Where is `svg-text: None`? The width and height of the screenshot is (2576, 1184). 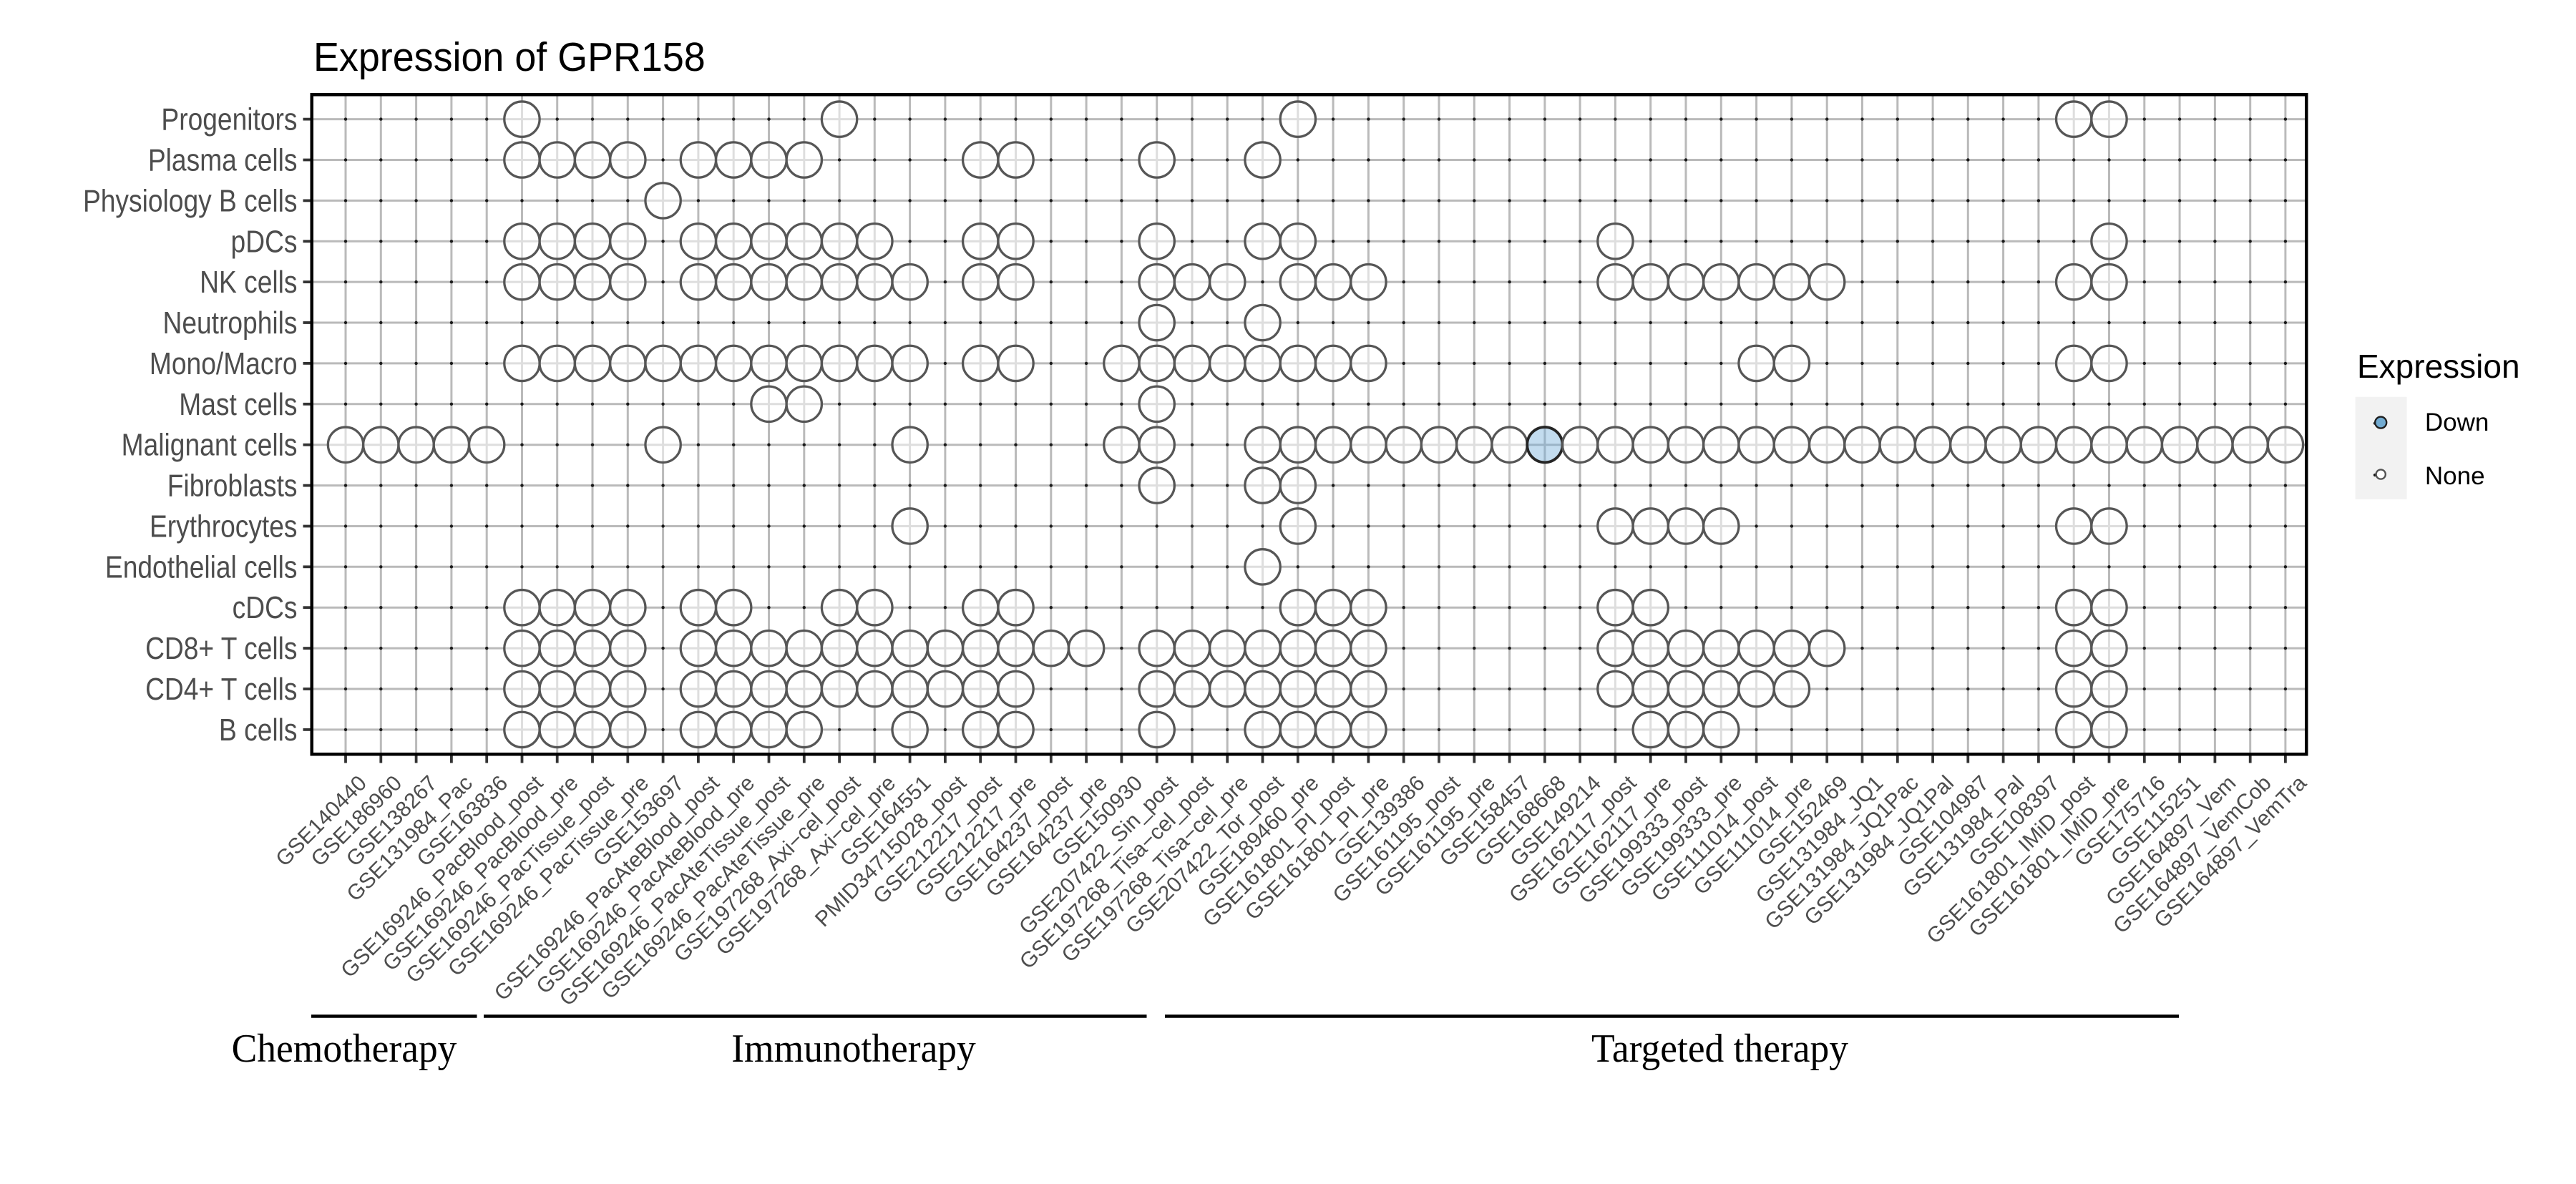 svg-text: None is located at coordinates (2455, 476).